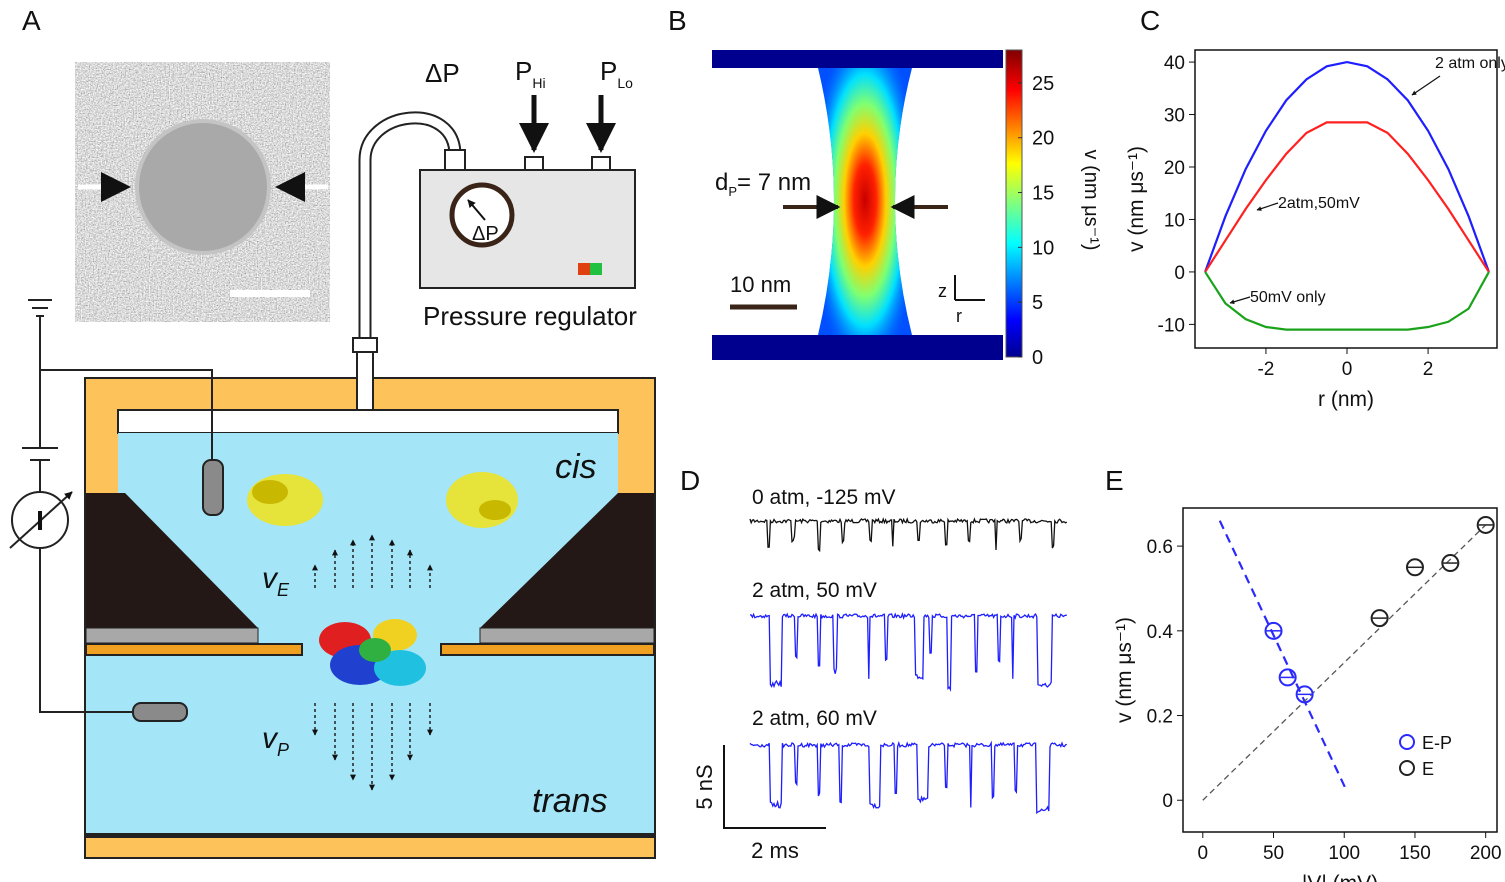  What do you see at coordinates (625, 83) in the screenshot?
I see `subscript: Lo` at bounding box center [625, 83].